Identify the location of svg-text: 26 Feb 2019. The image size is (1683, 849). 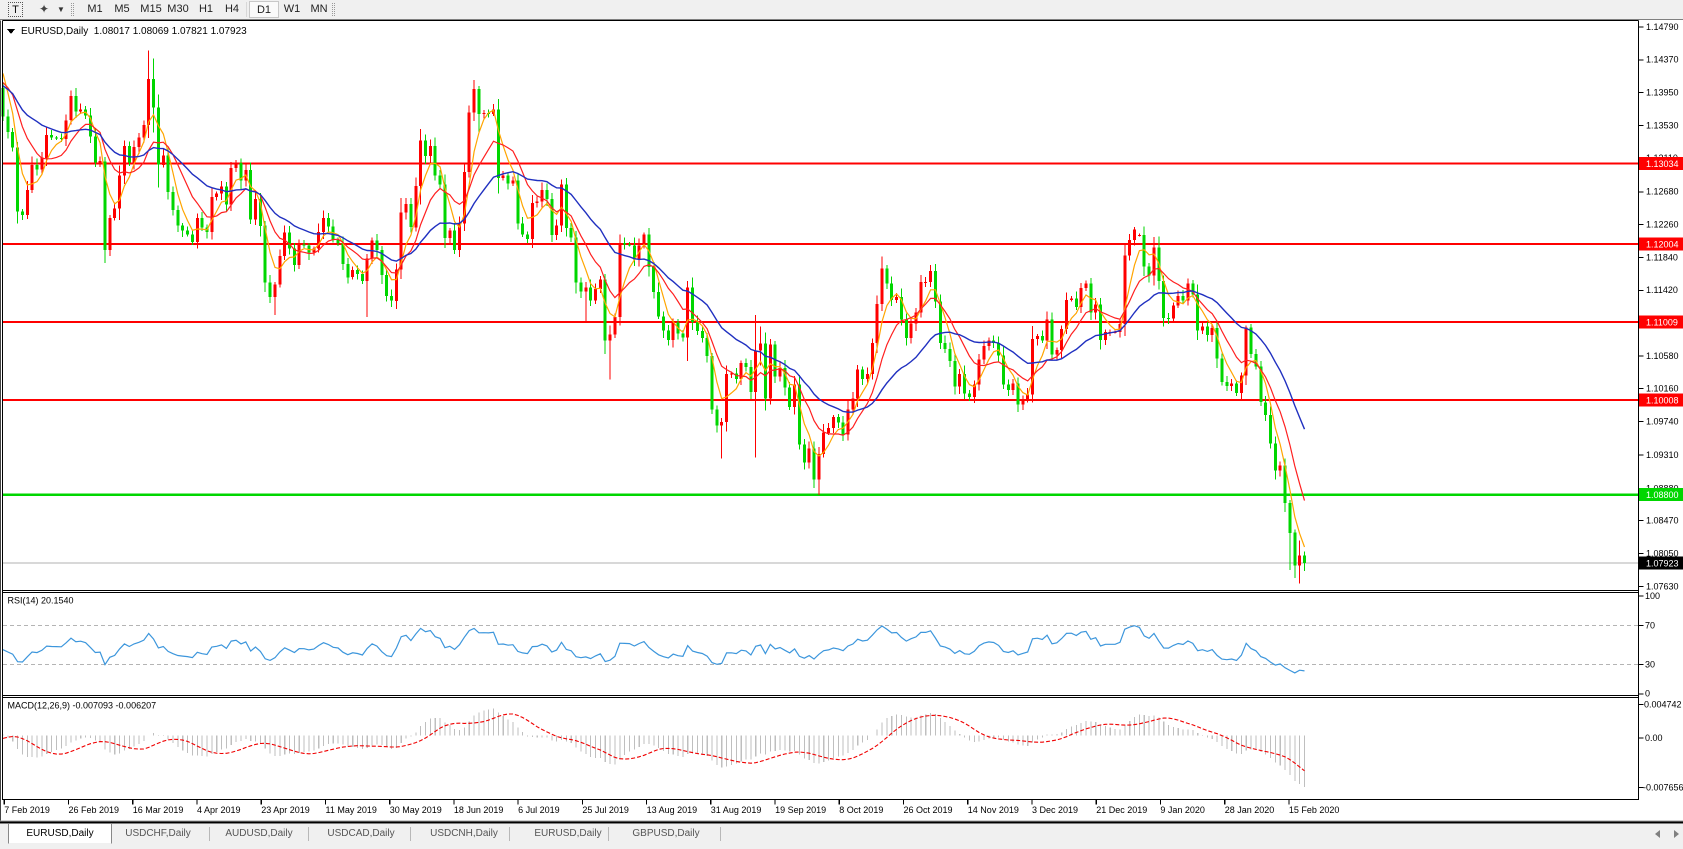
(94, 810).